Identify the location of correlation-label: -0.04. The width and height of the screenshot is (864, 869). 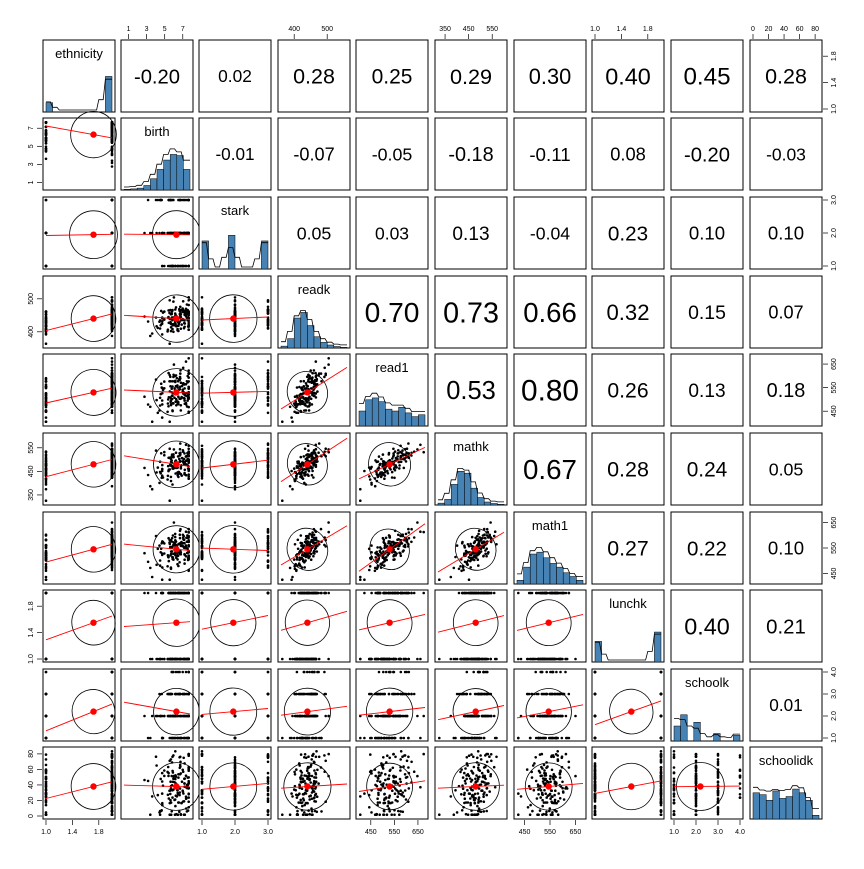
(550, 233).